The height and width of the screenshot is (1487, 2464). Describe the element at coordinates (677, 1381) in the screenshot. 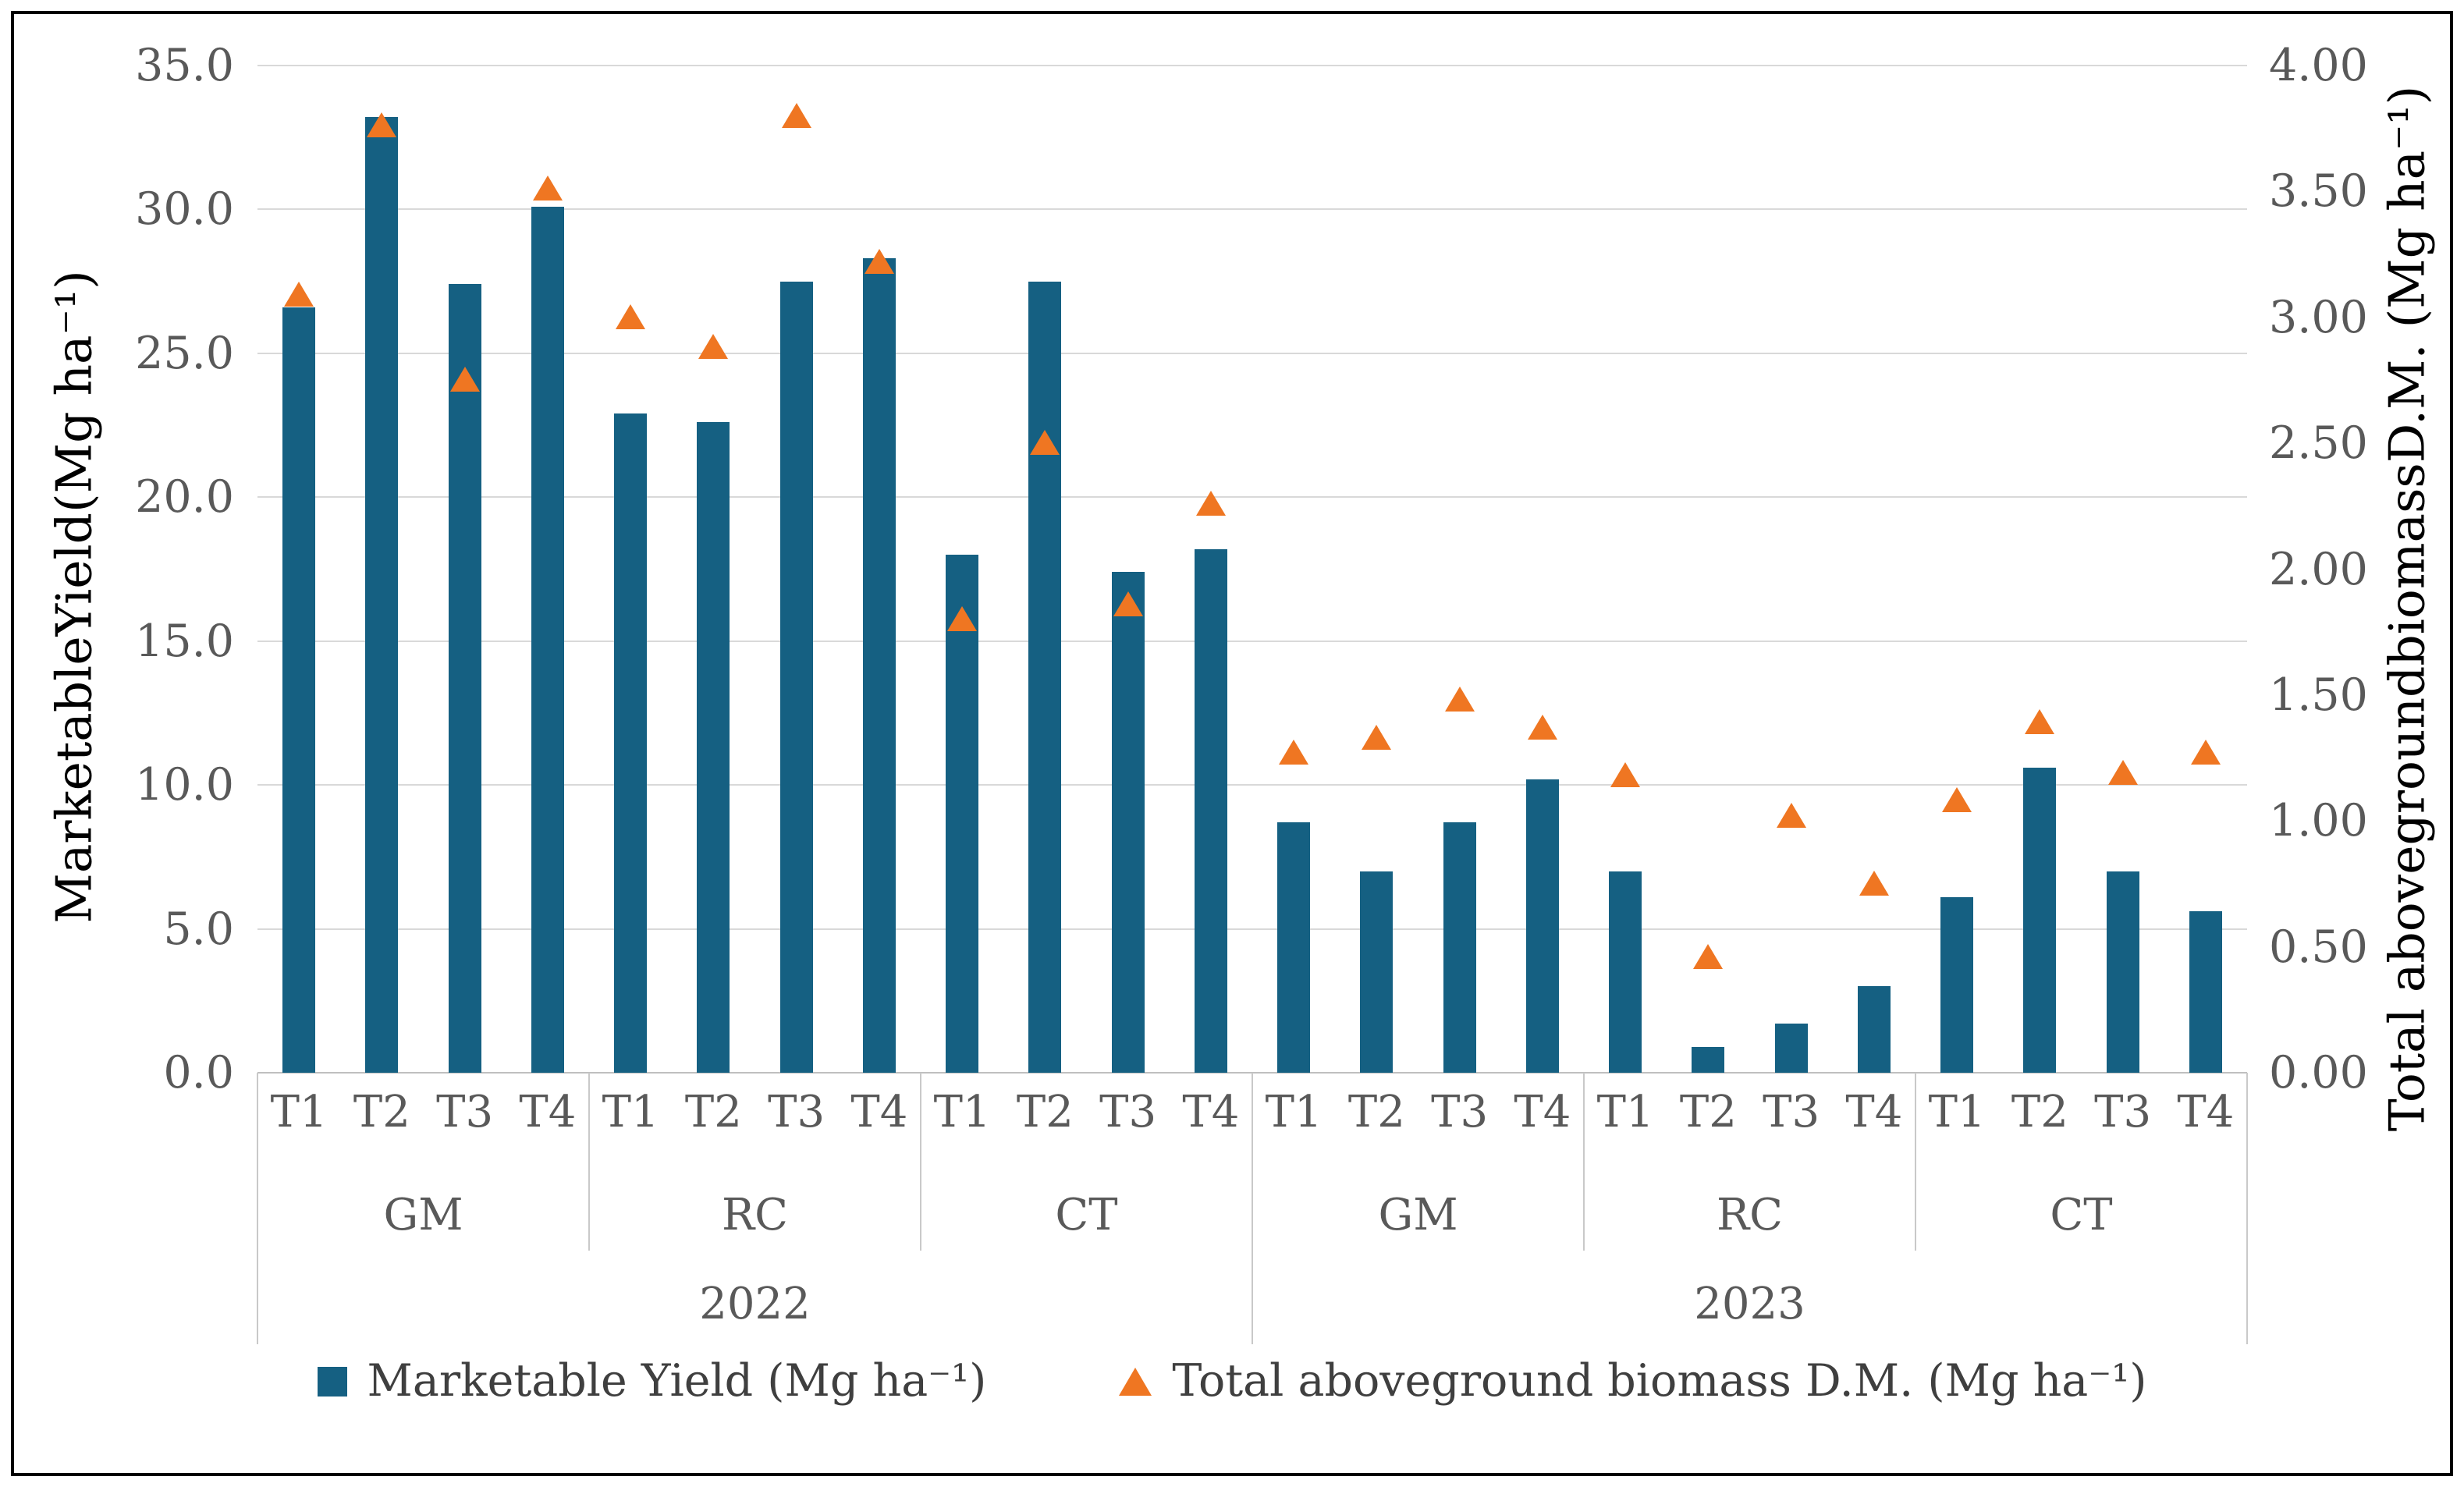

I see `legend-label: Marketable Yield (Mg ha⁻¹)` at that location.